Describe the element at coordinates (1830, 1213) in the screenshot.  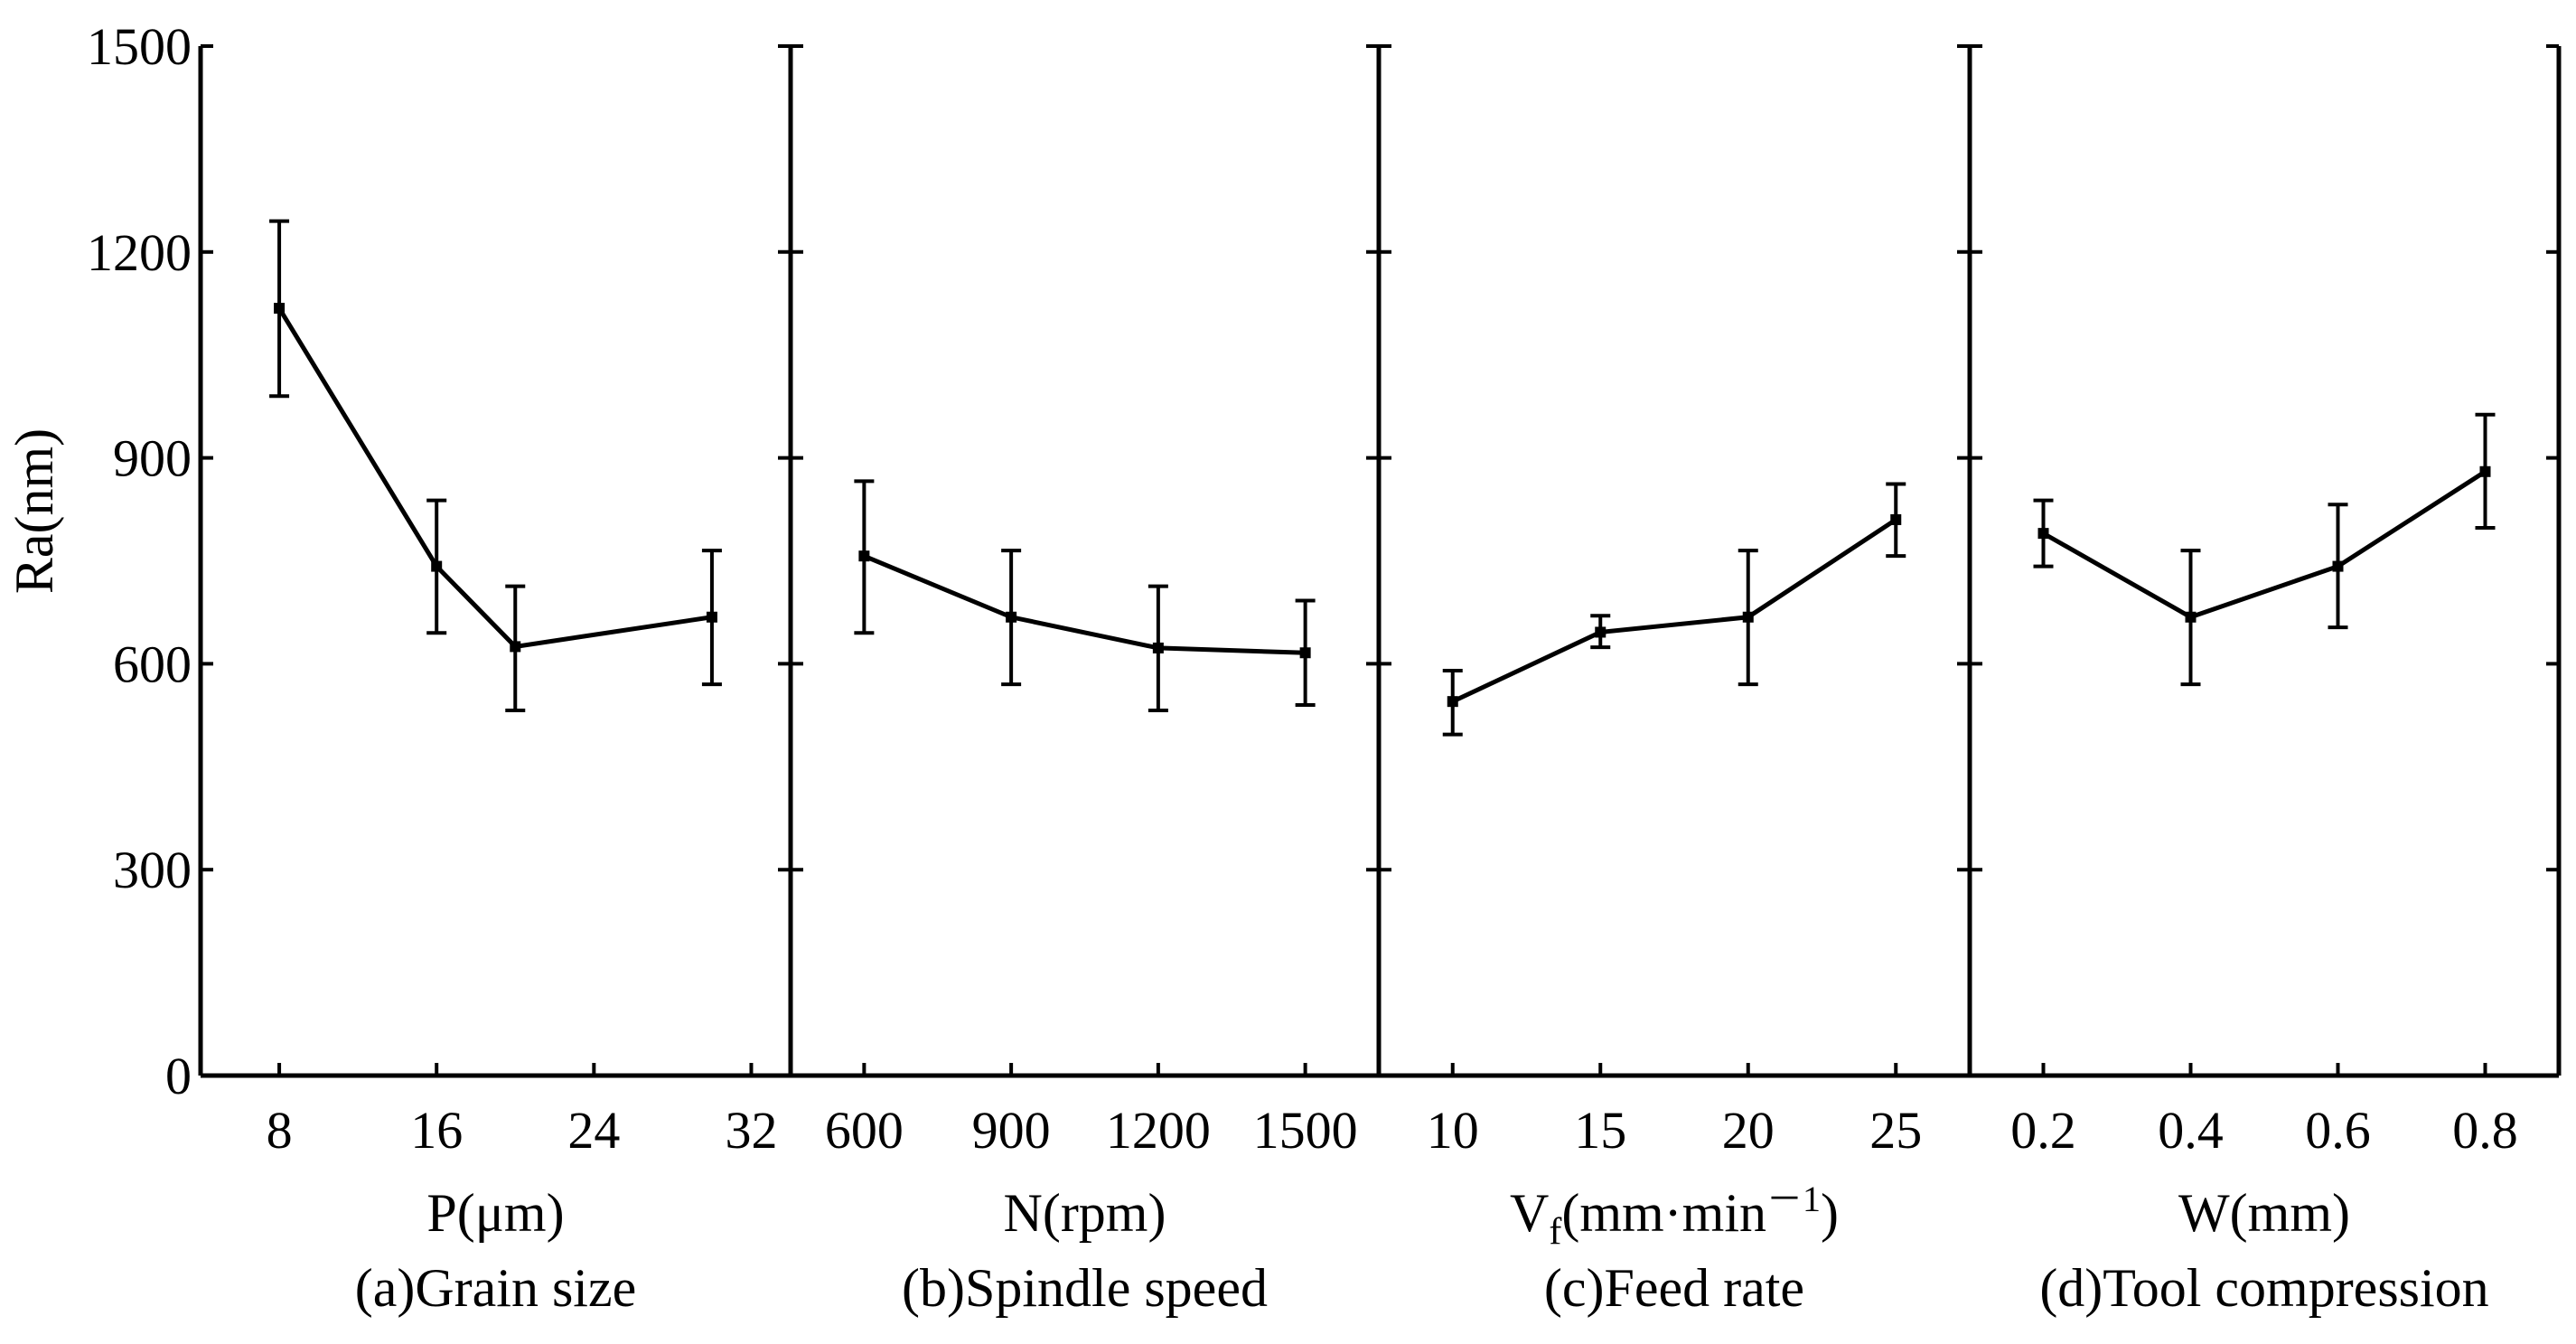
I see `x-axis-title-close: )` at that location.